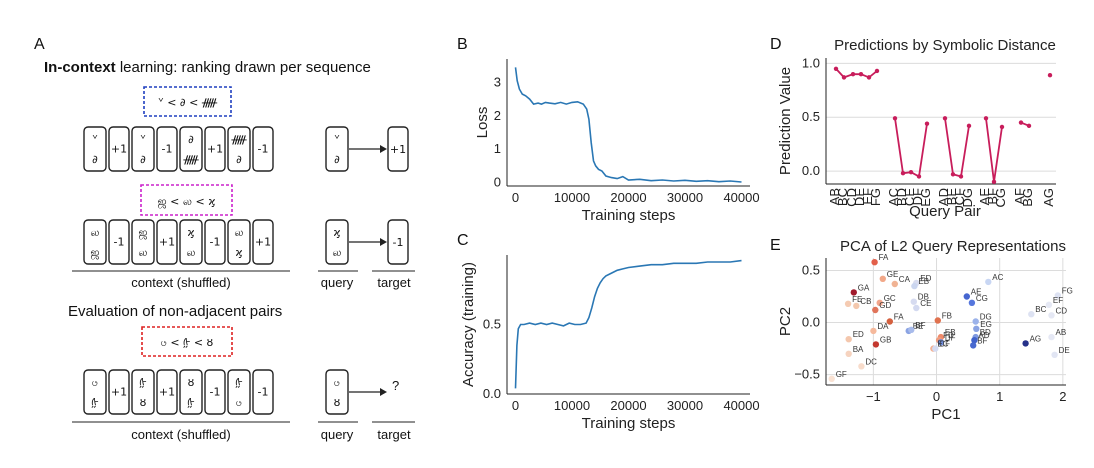 Image resolution: width=1094 pixels, height=468 pixels. I want to click on seq2-query-bottom: ல, so click(336, 252).